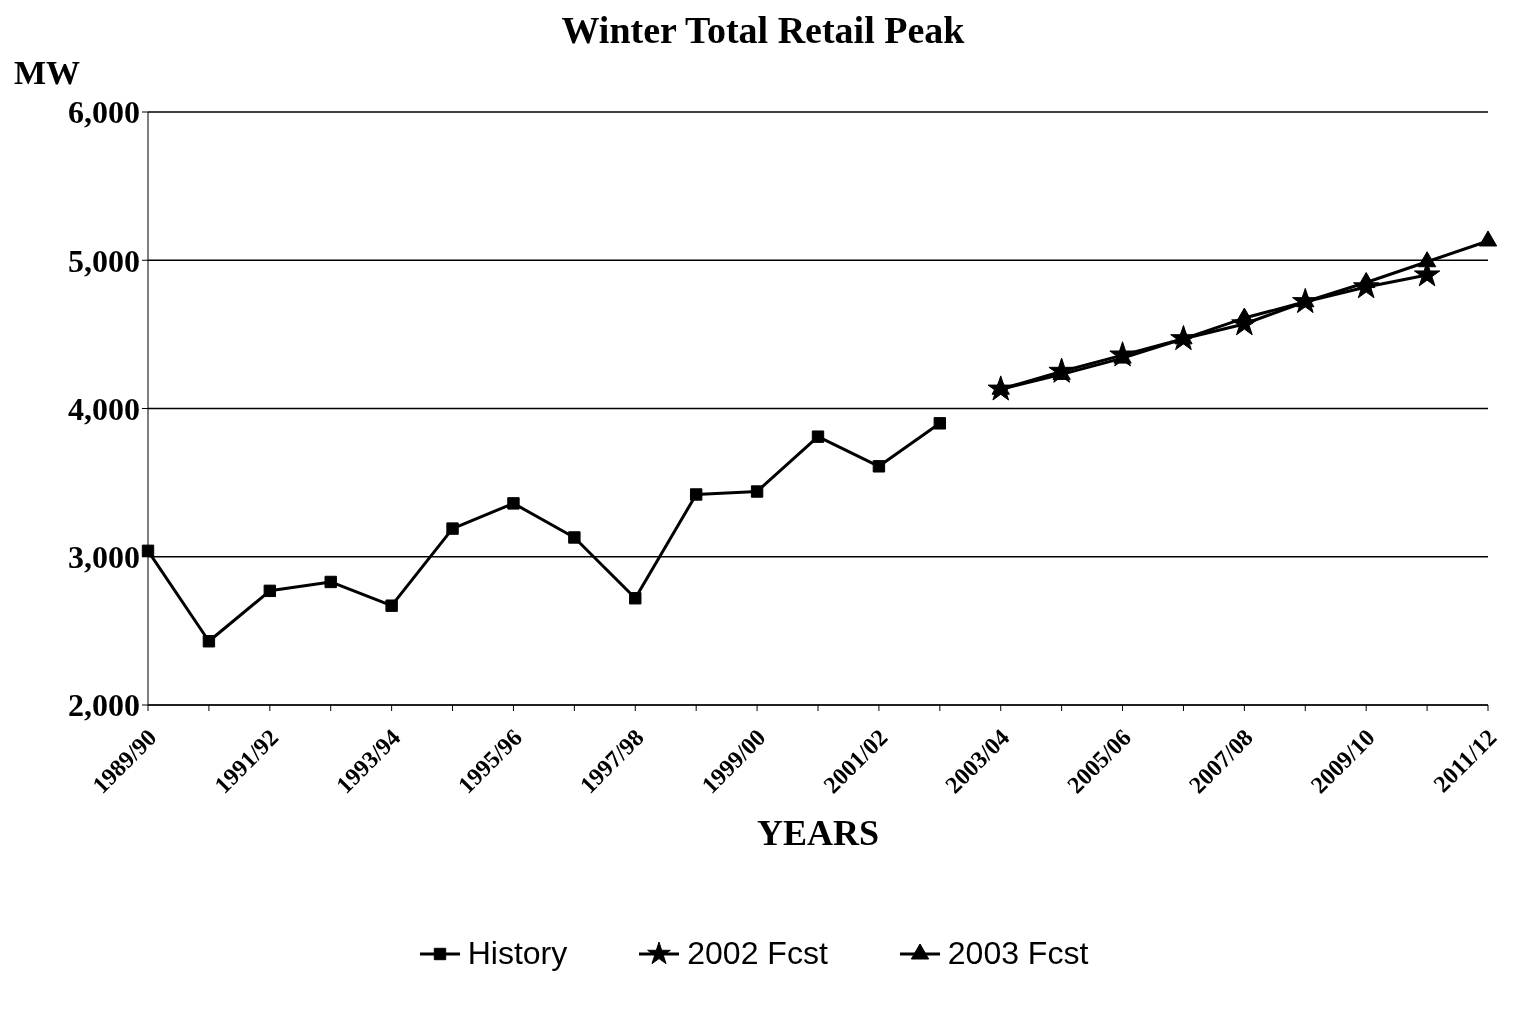  I want to click on chart-title: Winter Total Retail Peak, so click(763, 30).